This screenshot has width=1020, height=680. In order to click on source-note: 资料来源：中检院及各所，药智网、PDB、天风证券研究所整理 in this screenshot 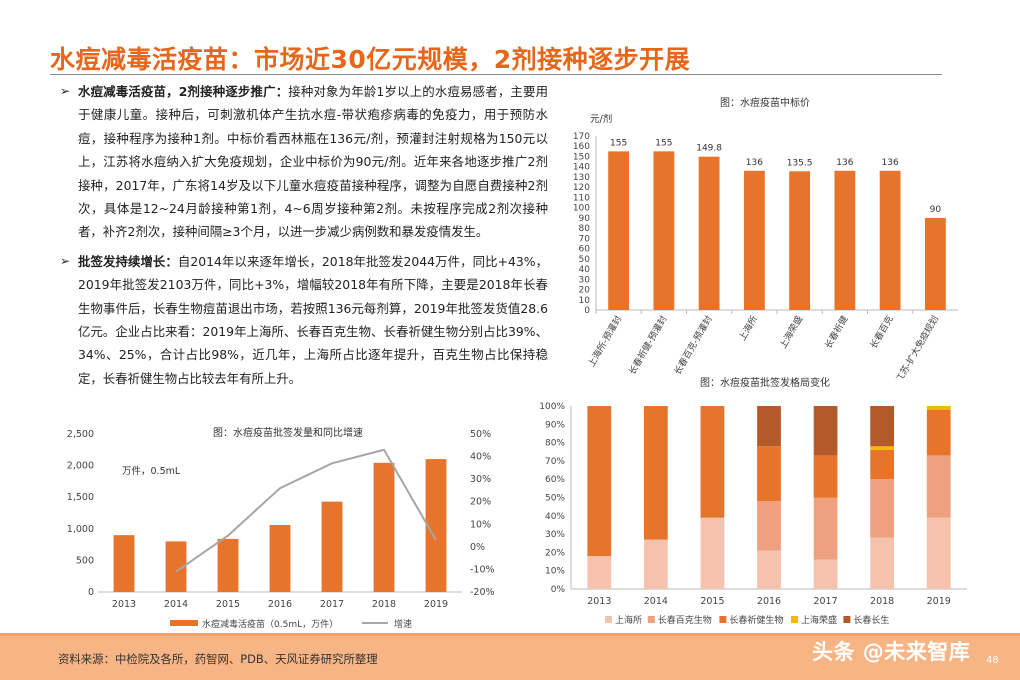, I will do `click(218, 659)`.